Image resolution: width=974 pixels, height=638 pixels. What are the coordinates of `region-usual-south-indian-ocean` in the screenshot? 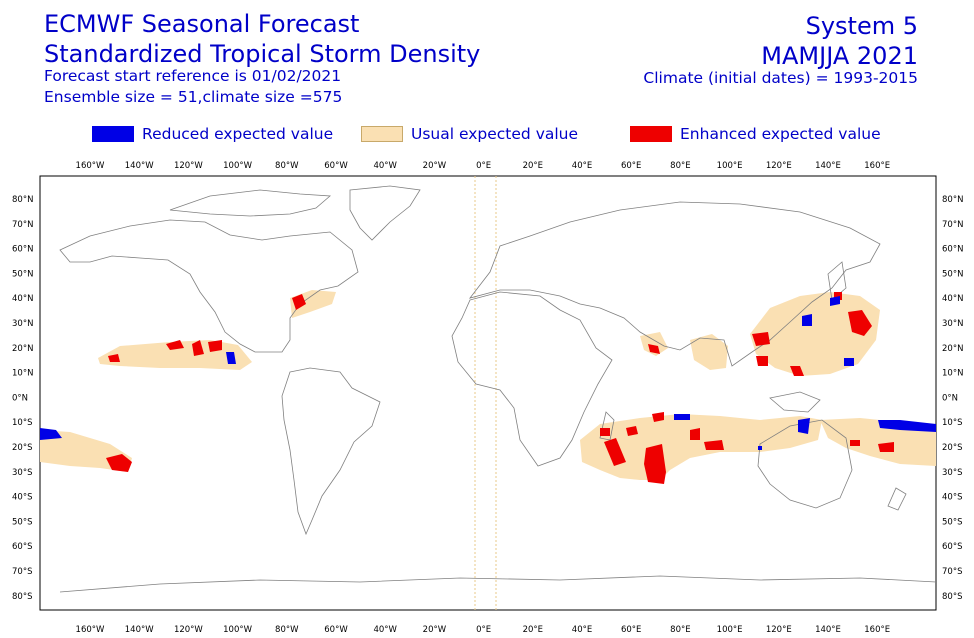 It's located at (701, 447).